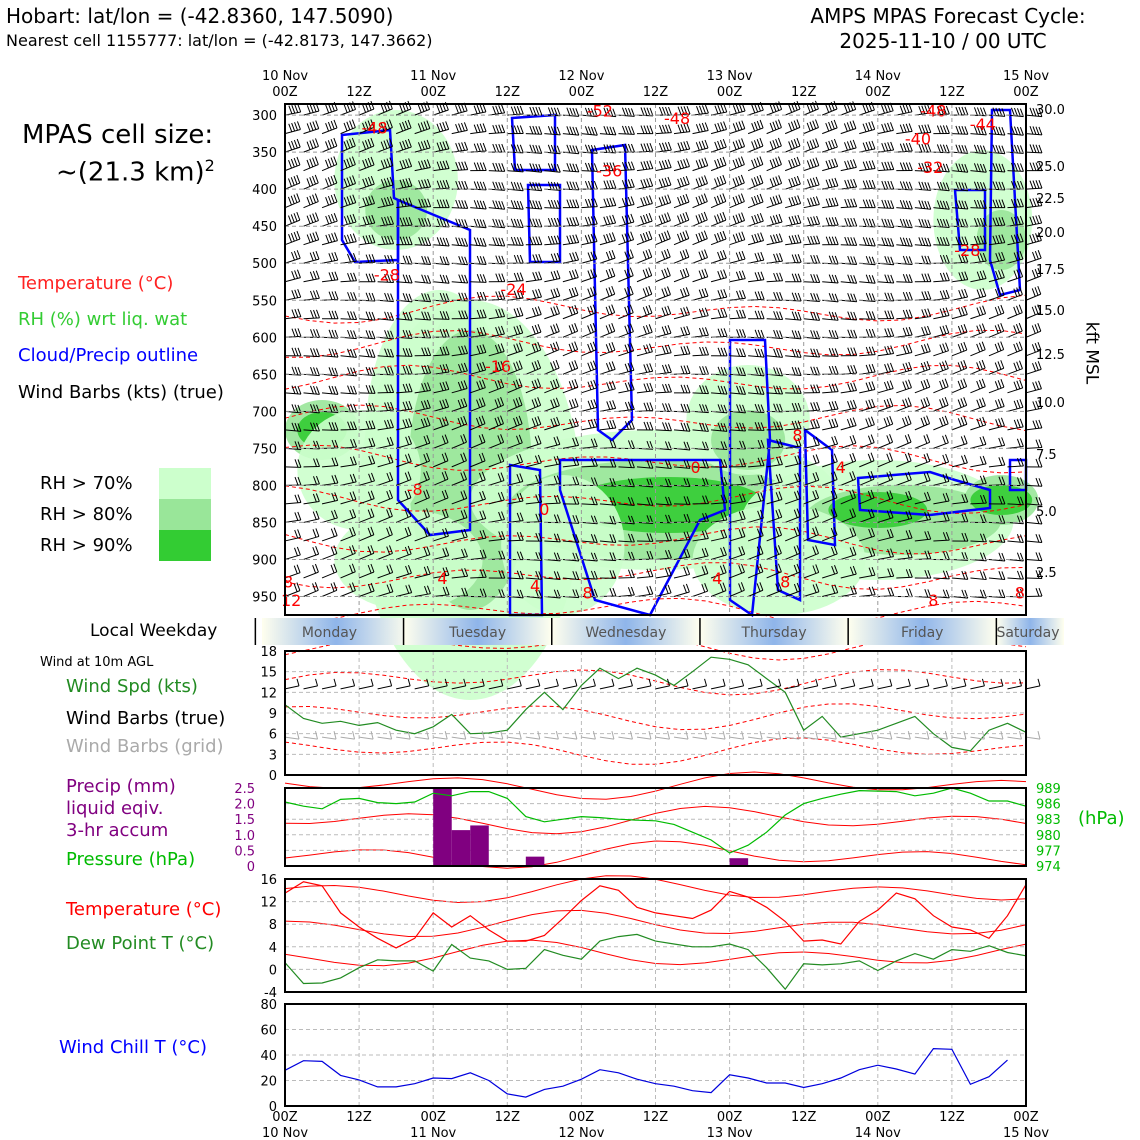  Describe the element at coordinates (133, 1047) in the screenshot. I see `legend-windchill: Wind Chill T (°C)` at that location.